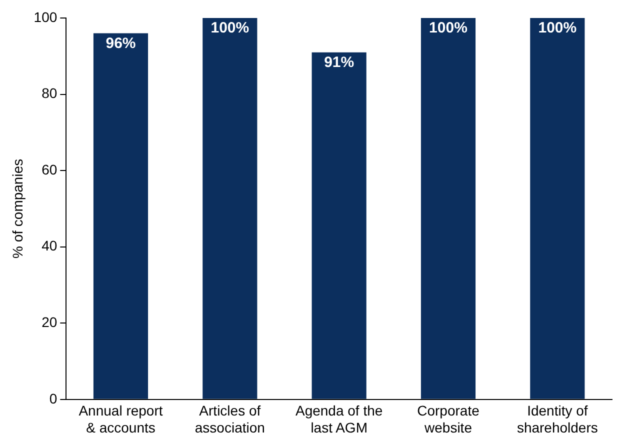 Image resolution: width=626 pixels, height=441 pixels. Describe the element at coordinates (121, 43) in the screenshot. I see `data-label: 96%` at that location.